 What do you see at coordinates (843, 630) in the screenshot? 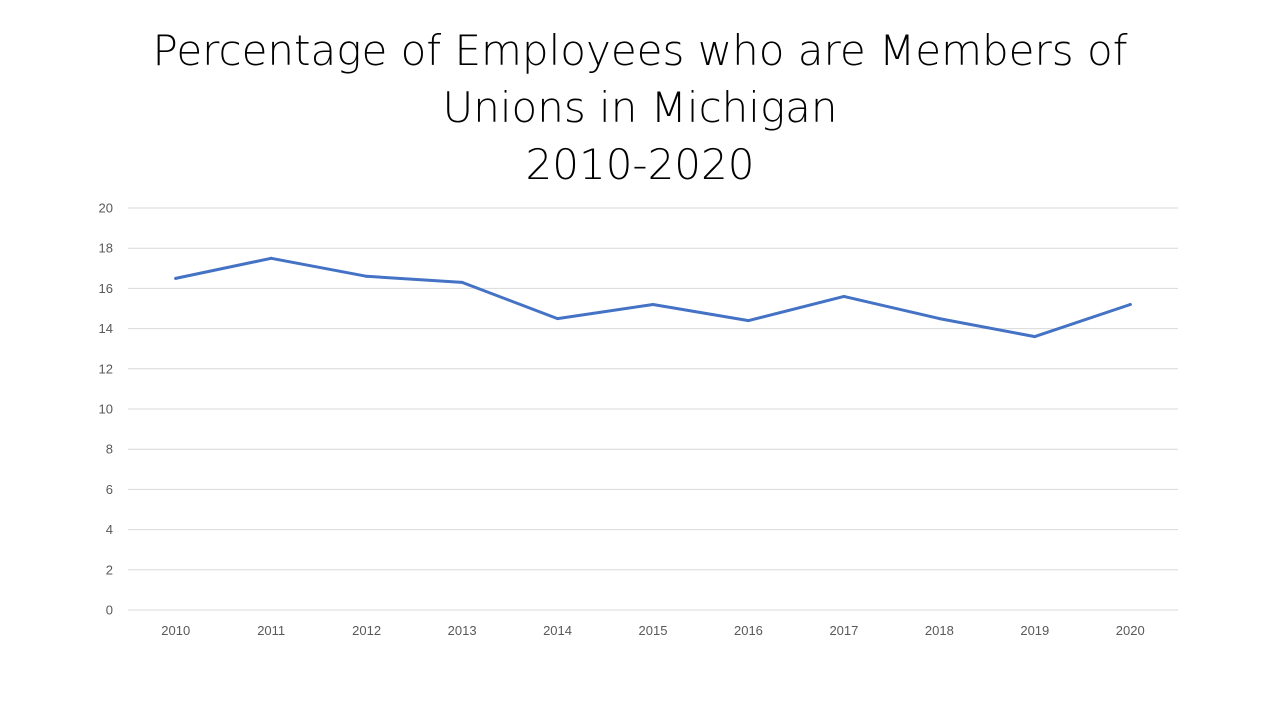
I see `x-tick-label: 2017` at bounding box center [843, 630].